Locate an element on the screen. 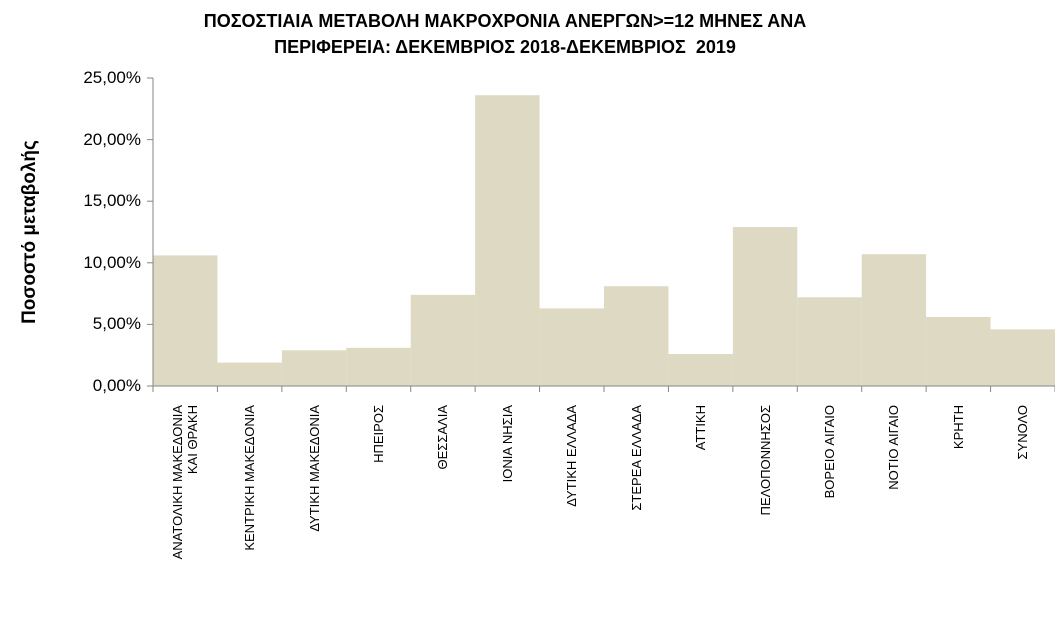  x-tick-label: ΚΕΝΤΡΙΚΗ ΜΑΚΕΔΟΝΙΑ is located at coordinates (250, 478).